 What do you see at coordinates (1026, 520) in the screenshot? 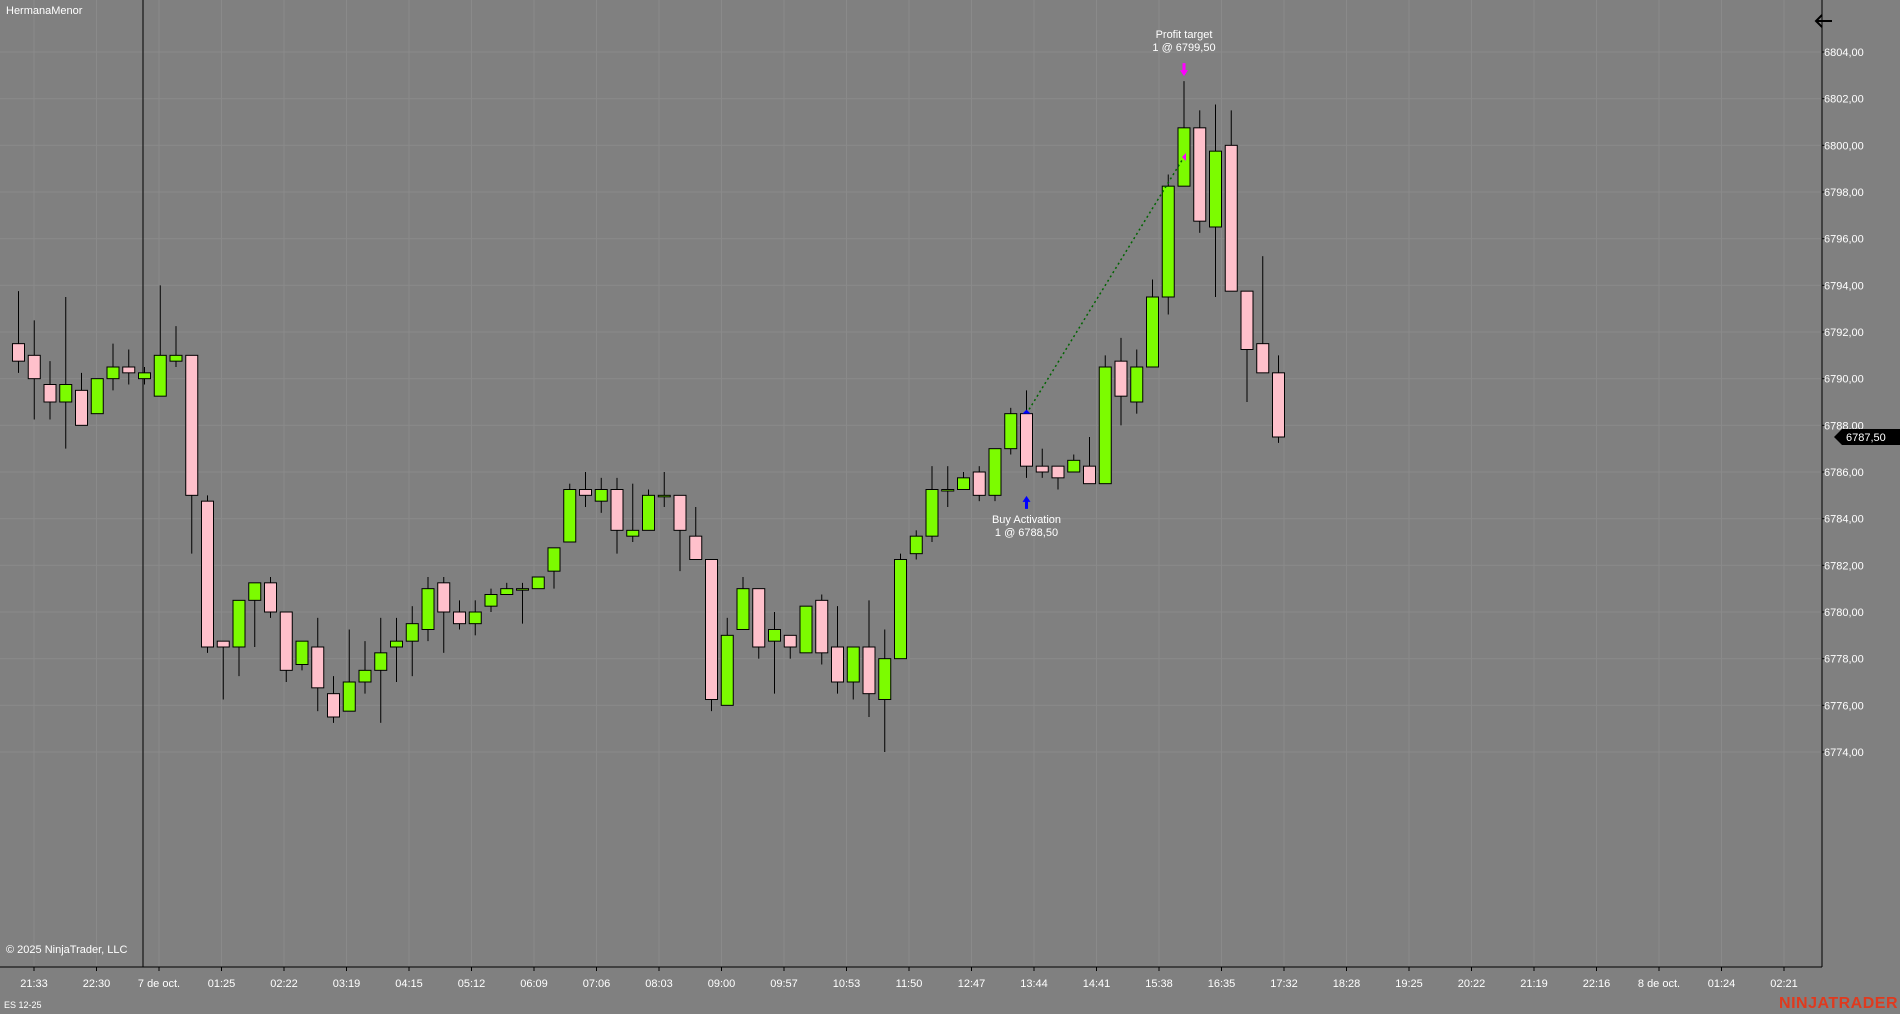
I see `buy-marker-label: Buy Activation` at bounding box center [1026, 520].